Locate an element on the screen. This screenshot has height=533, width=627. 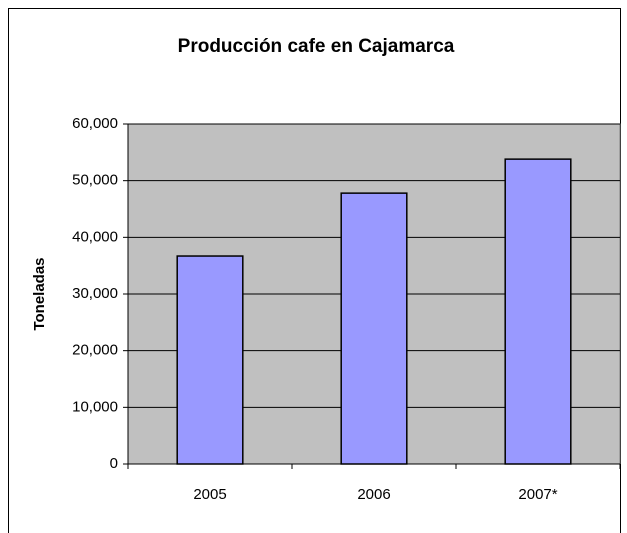
y-axis-title: Toneladas is located at coordinates (39, 293).